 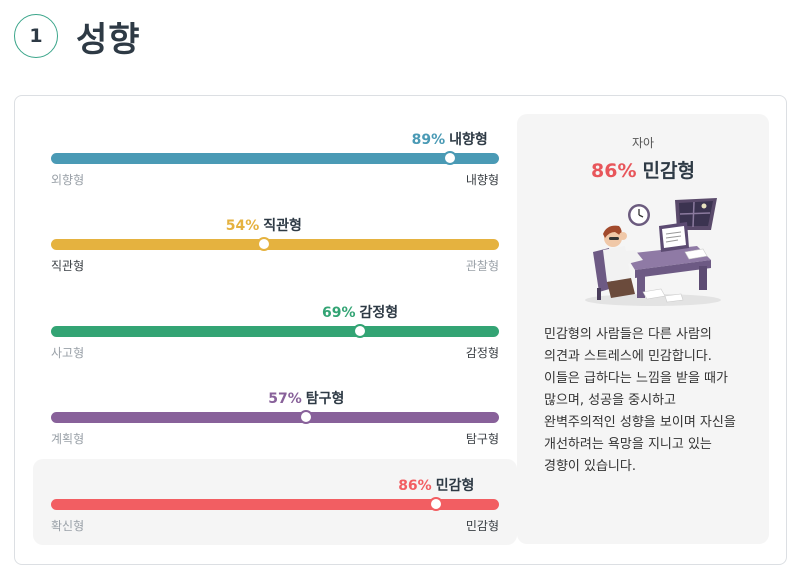 I want to click on trait-label: 69% 감정형, so click(x=360, y=312).